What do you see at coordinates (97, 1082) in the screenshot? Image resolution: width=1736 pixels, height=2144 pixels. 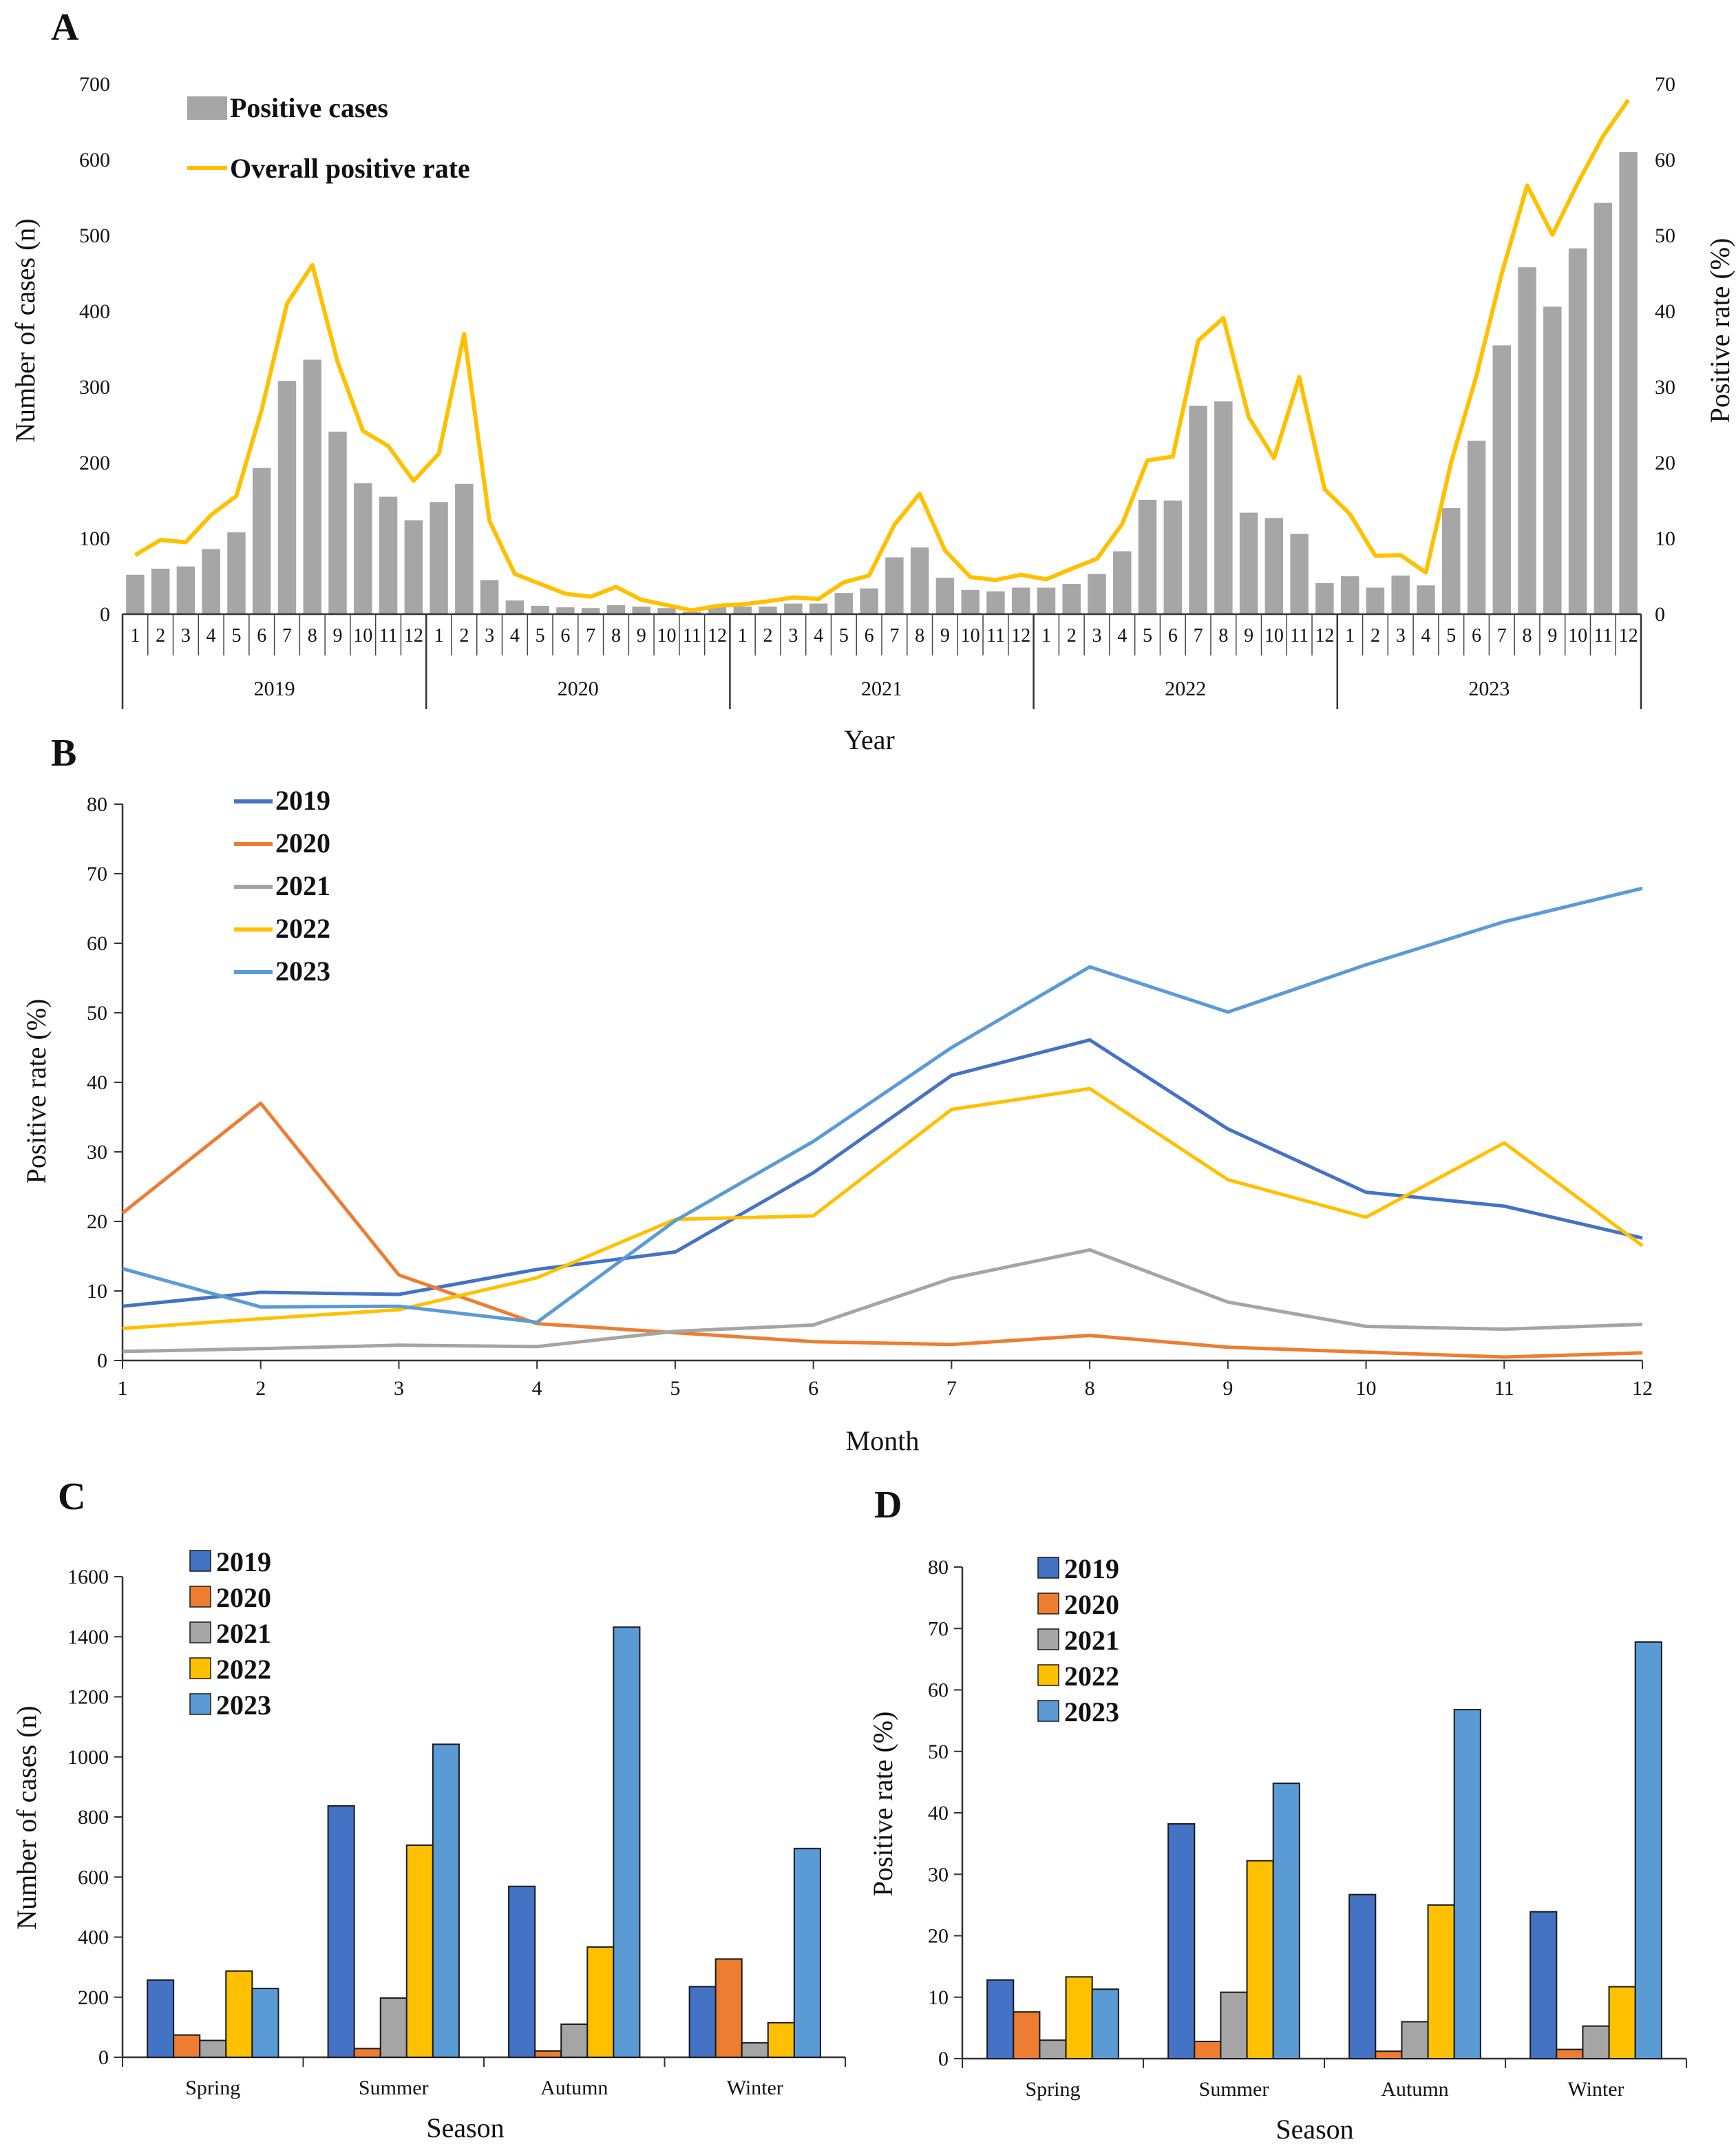 I see `panel-b-y-tick-label: 40` at bounding box center [97, 1082].